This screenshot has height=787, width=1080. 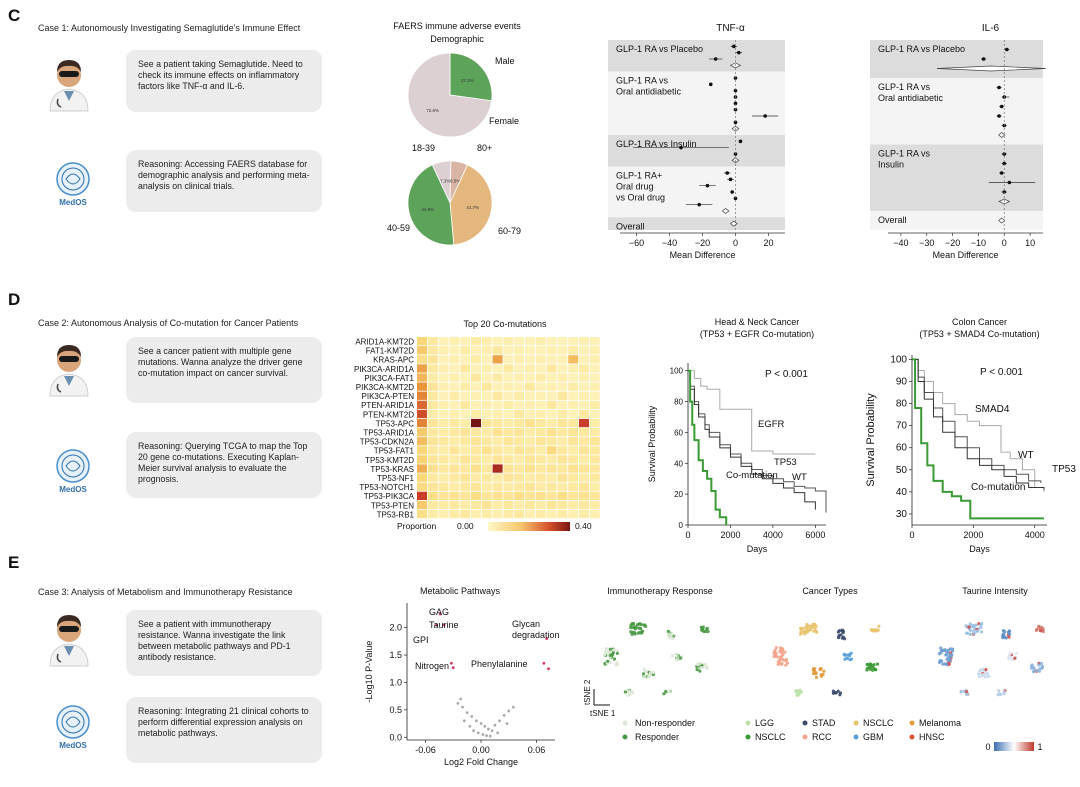 What do you see at coordinates (484, 148) in the screenshot?
I see `pie-label-80plus: 80+` at bounding box center [484, 148].